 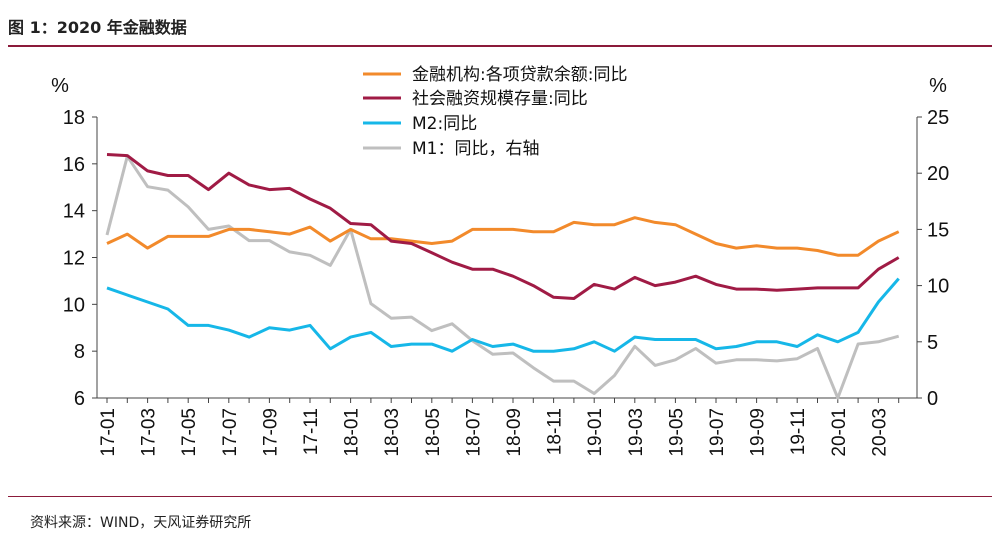 What do you see at coordinates (503, 315) in the screenshot?
I see `series-line-m2` at bounding box center [503, 315].